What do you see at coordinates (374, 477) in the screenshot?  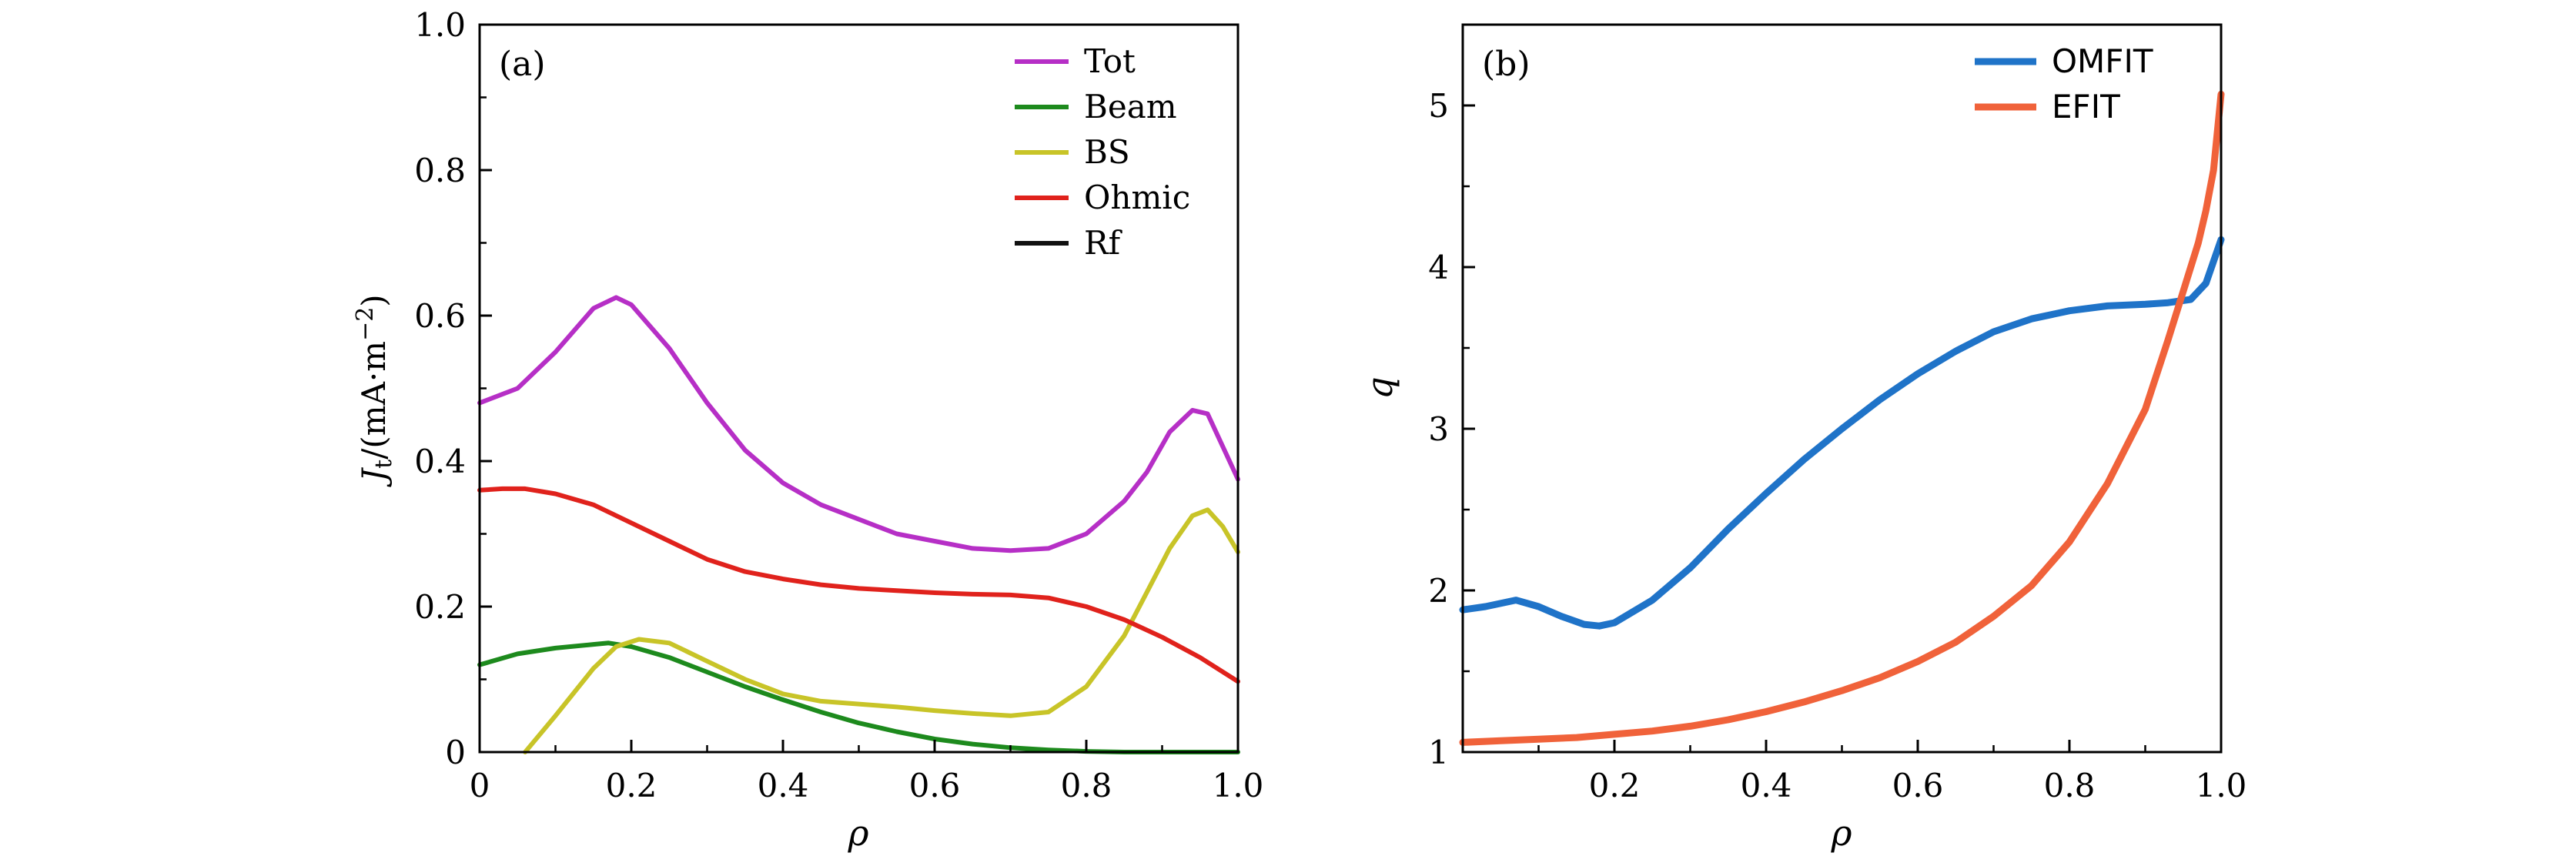 I see `panel-a-y-label-main: J` at bounding box center [374, 477].